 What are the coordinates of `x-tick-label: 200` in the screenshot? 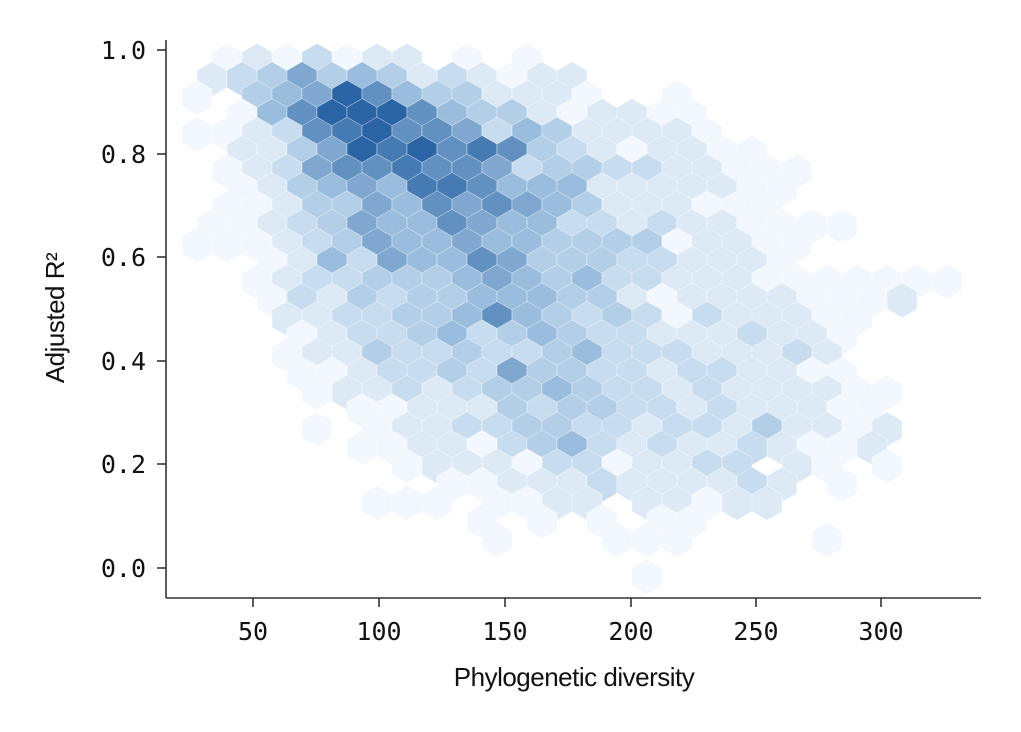 It's located at (630, 631).